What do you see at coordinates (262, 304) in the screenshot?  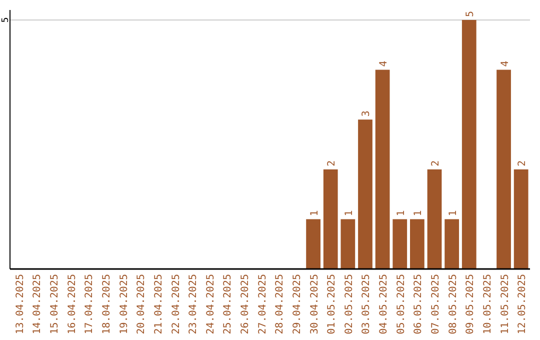 I see `x-tick-label: 27.04.2025` at bounding box center [262, 304].